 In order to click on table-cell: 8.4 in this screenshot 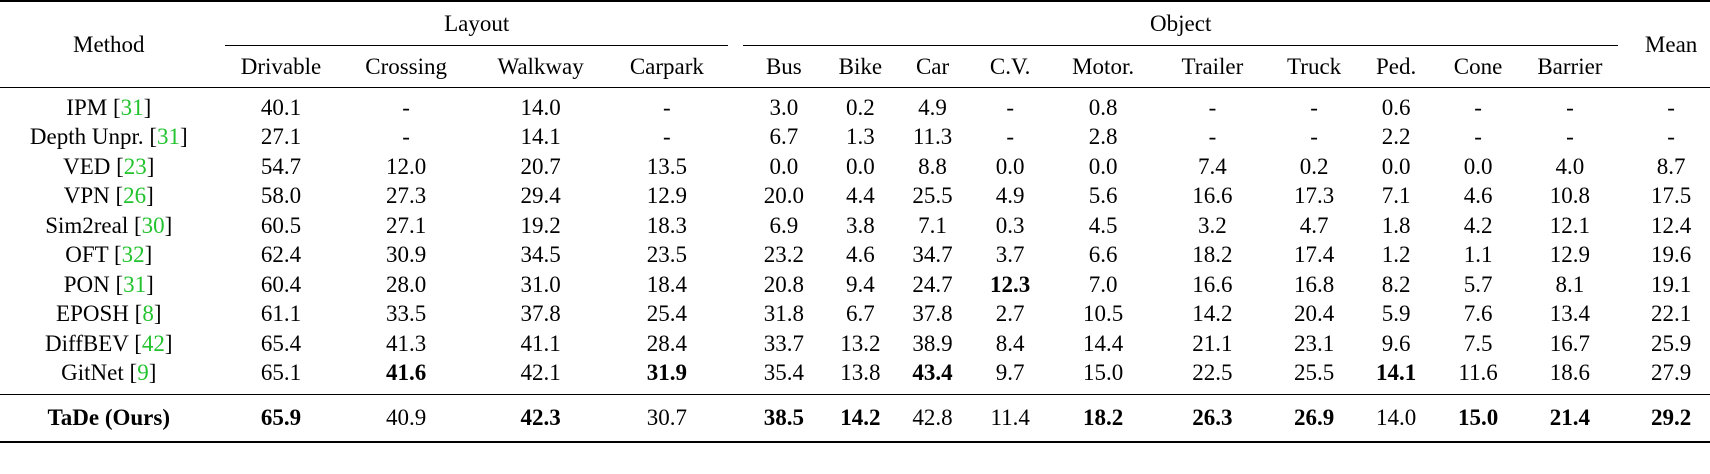, I will do `click(1010, 343)`.